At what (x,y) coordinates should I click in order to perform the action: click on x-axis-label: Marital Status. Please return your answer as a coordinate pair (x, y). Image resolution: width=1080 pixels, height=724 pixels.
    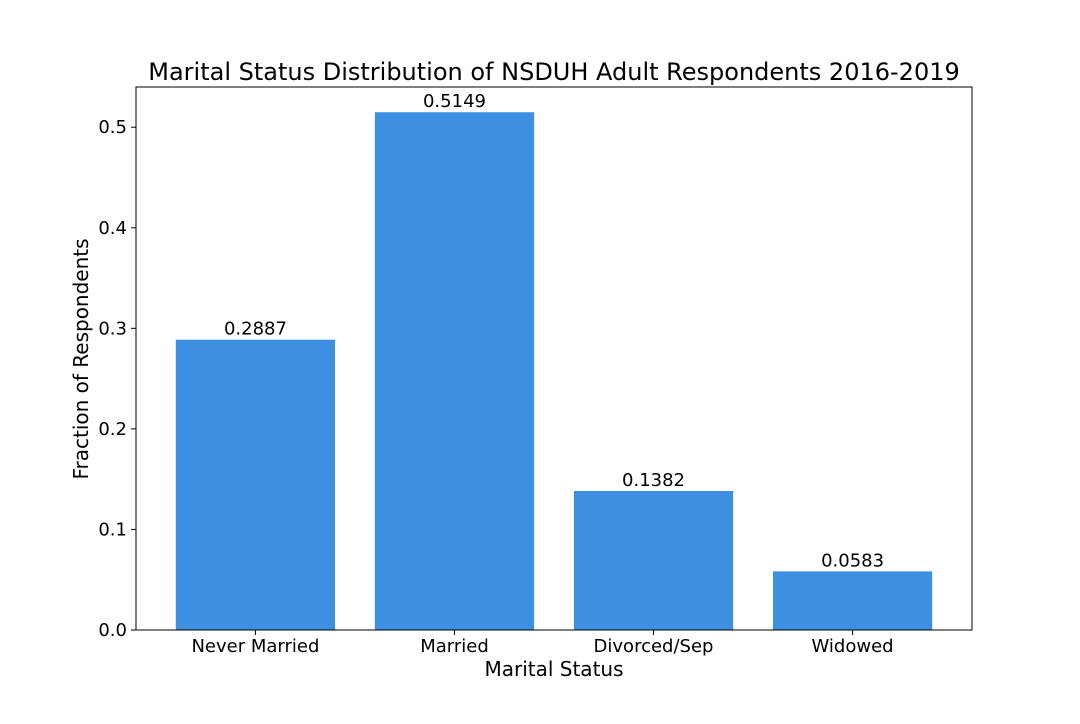
    Looking at the image, I should click on (553, 669).